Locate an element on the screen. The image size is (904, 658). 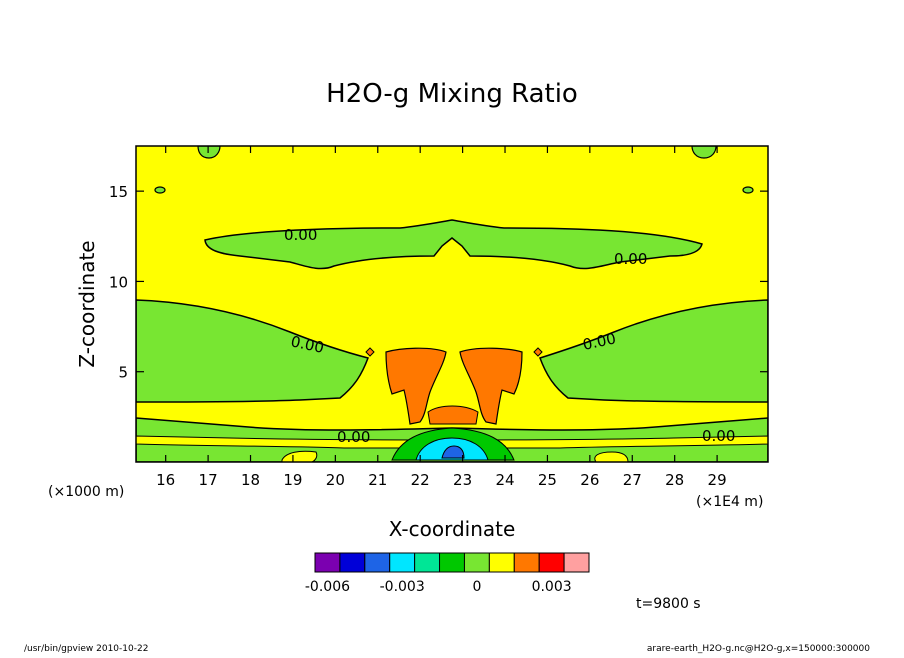
colorbar-ticks: -0.006 -0.003 0 0.003 is located at coordinates (438, 587).